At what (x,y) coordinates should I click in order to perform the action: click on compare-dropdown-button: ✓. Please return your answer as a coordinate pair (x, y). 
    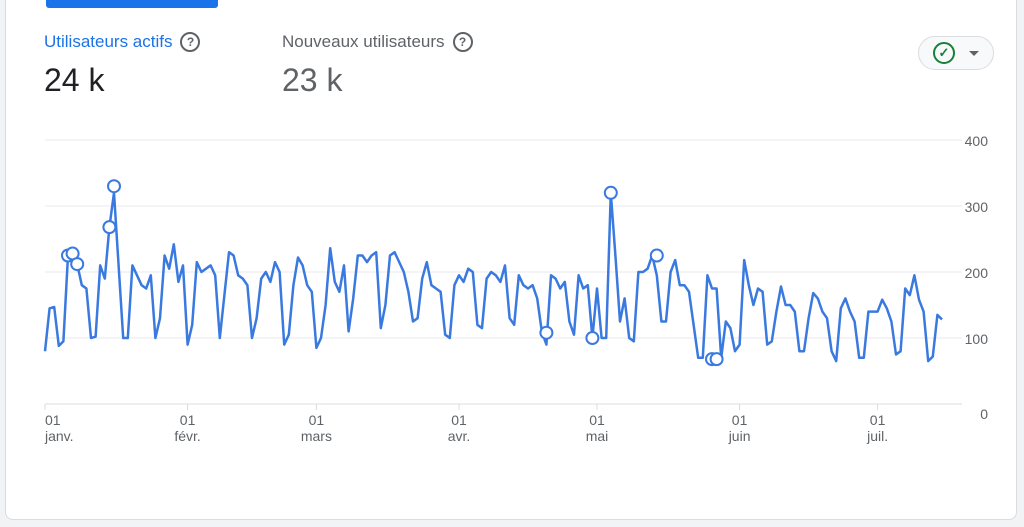
    Looking at the image, I should click on (956, 53).